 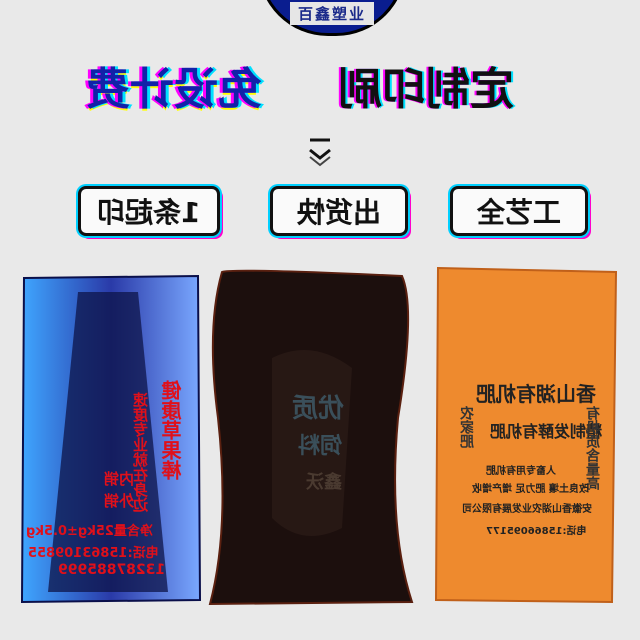 What do you see at coordinates (521, 471) in the screenshot?
I see `bag-orange-line-a: 人畜专用有机肥` at bounding box center [521, 471].